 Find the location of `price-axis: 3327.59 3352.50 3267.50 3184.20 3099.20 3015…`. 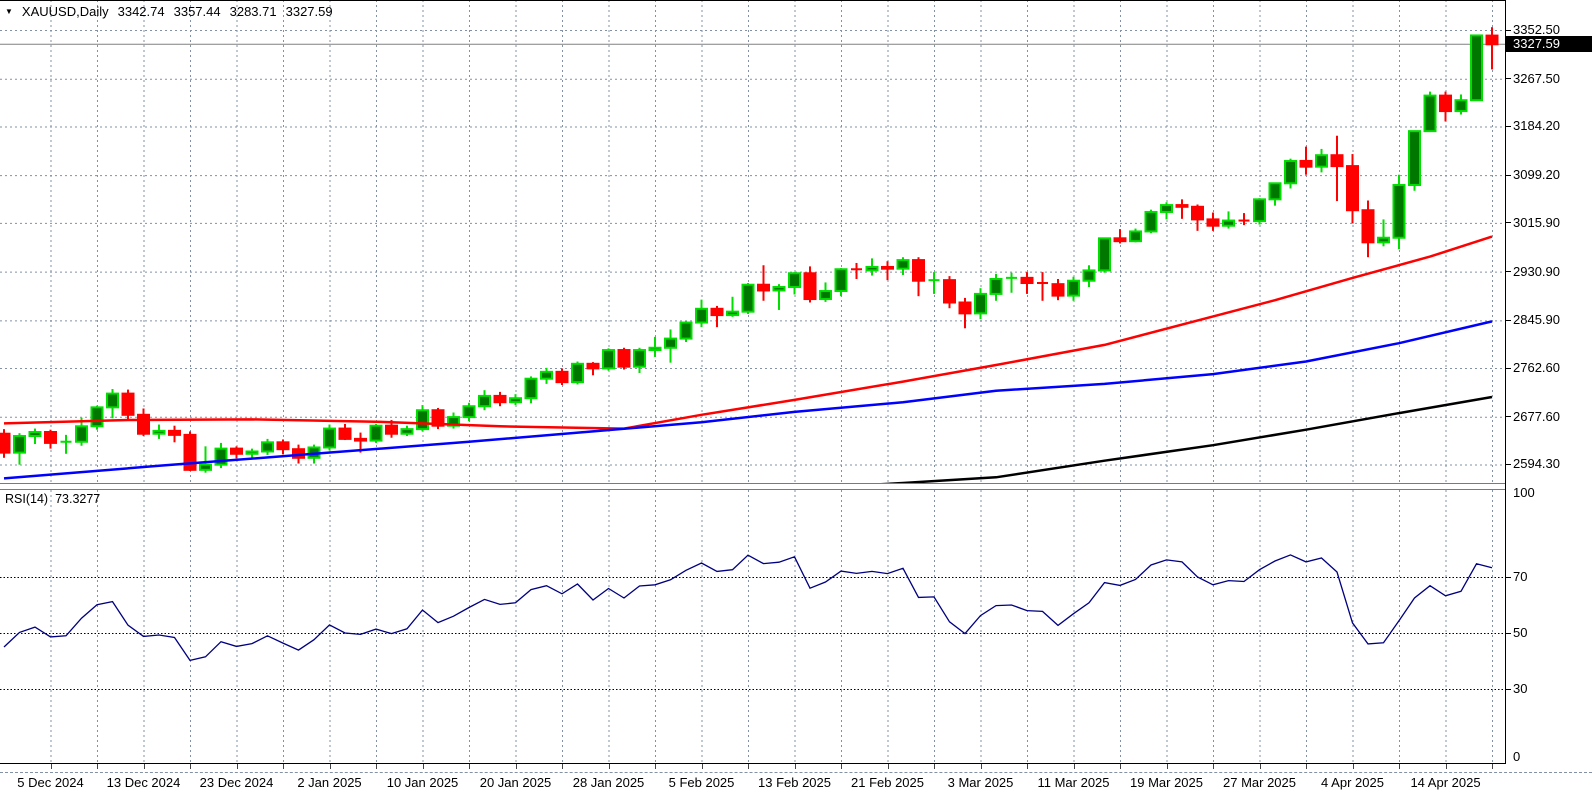

price-axis: 3327.59 3352.50 3267.50 3184.20 3099.20 3015… is located at coordinates (1548, 382).